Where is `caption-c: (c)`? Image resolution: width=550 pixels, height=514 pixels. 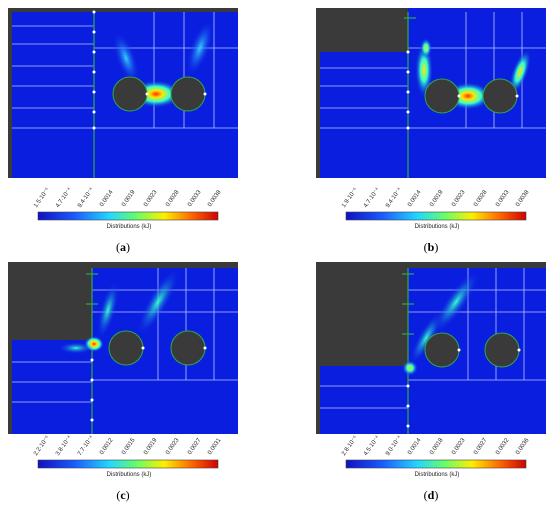
caption-c: (c) is located at coordinates (123, 495).